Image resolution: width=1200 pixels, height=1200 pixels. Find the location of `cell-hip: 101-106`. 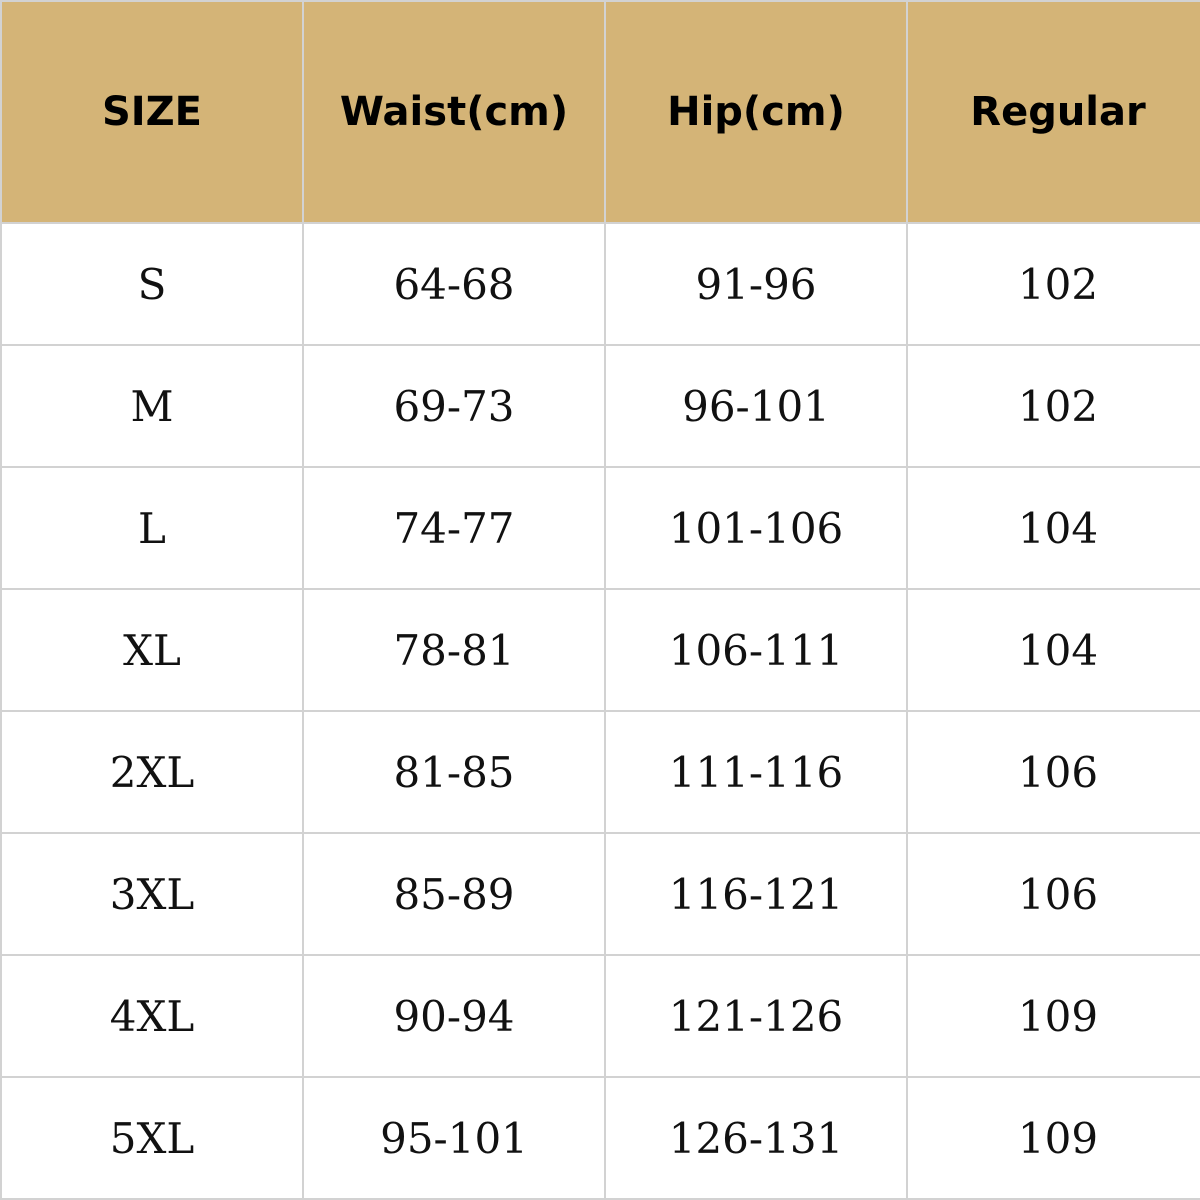

cell-hip: 101-106 is located at coordinates (756, 528).